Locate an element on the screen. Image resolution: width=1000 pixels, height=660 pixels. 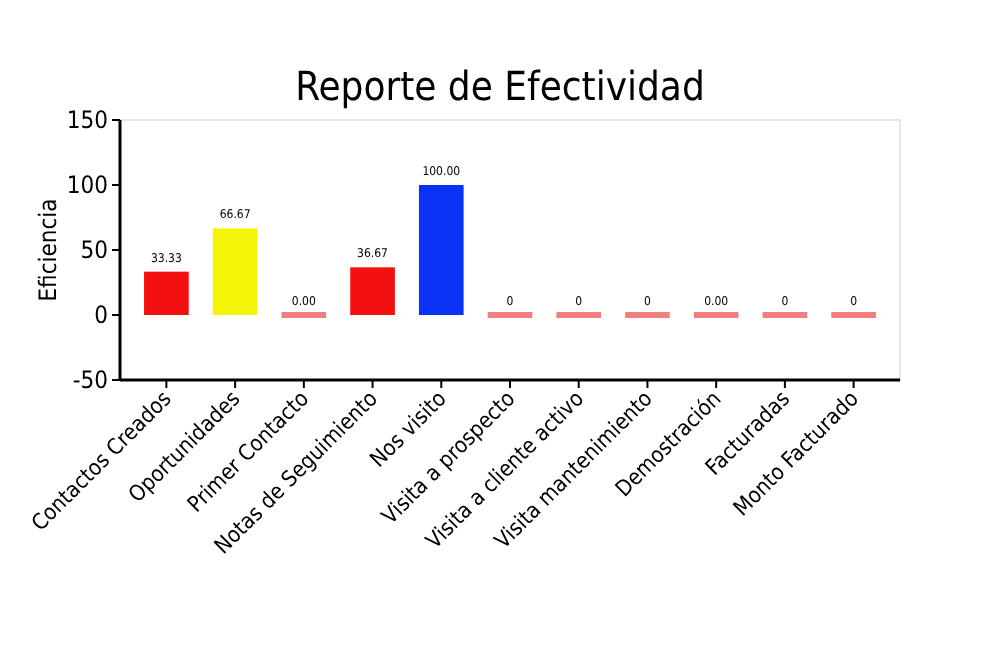
y-tick-label: -50 is located at coordinates (90, 380).